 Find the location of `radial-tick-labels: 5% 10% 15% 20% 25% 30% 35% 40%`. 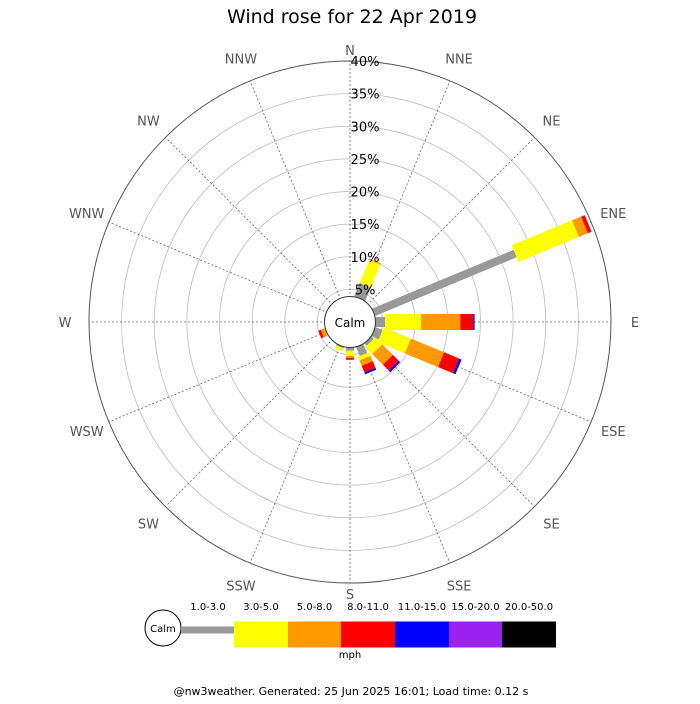

radial-tick-labels: 5% 10% 15% 20% 25% 30% 35% 40% is located at coordinates (365, 176).